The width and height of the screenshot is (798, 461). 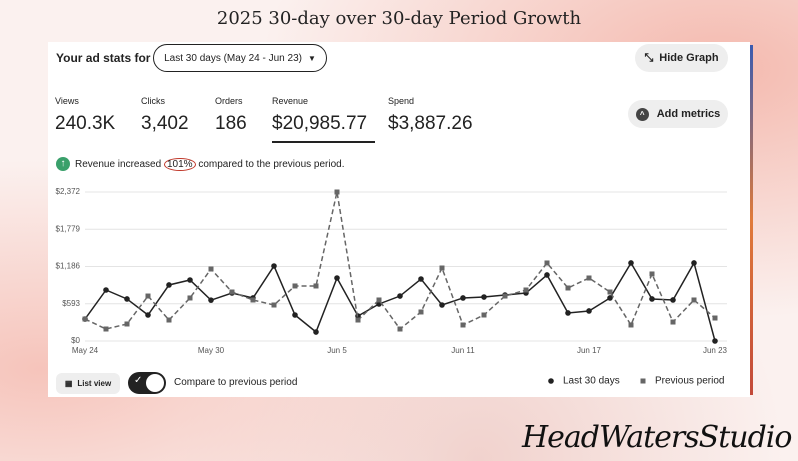 I want to click on notice-after: compared to the previous period., so click(x=271, y=164).